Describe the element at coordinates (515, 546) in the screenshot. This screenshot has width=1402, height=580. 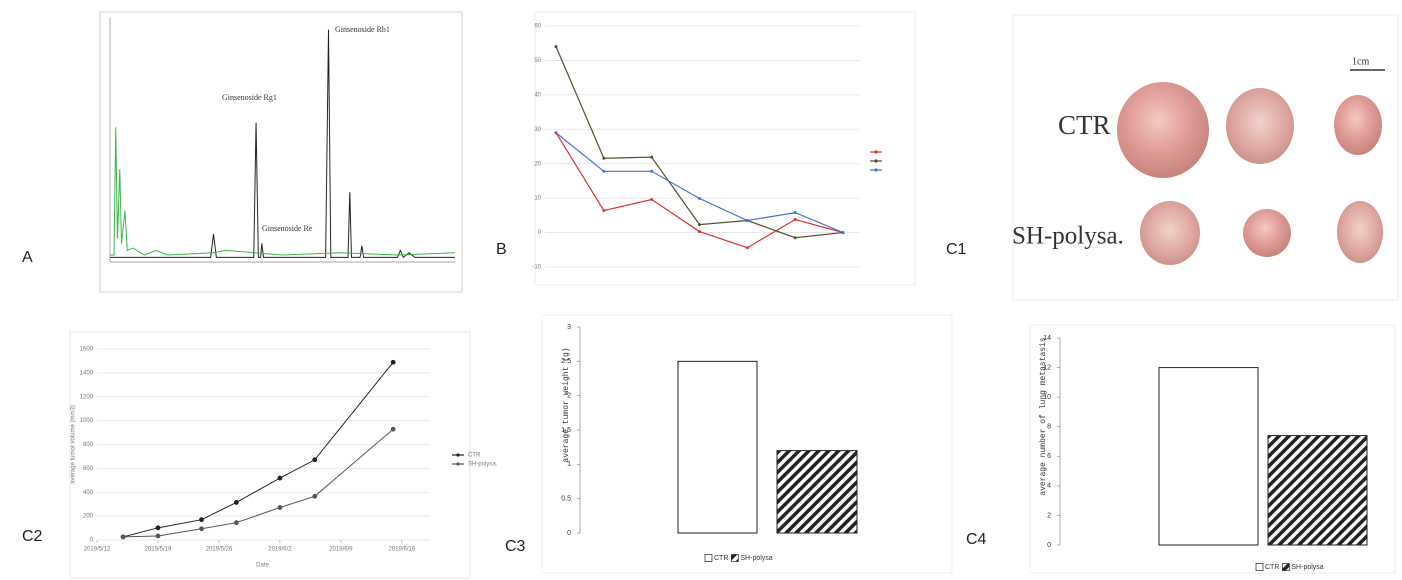
I see `panel-label: C3` at that location.